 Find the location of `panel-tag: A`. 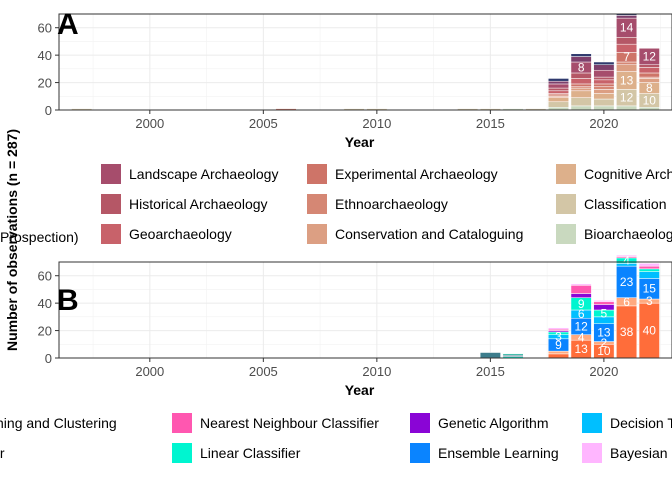

panel-tag: A is located at coordinates (68, 24).